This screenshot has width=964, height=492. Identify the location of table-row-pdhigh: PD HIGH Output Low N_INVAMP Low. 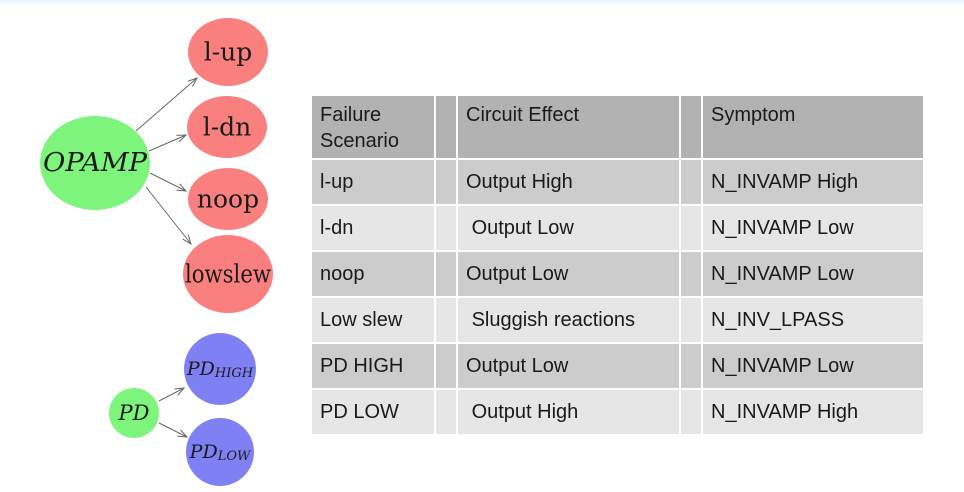
(617, 366).